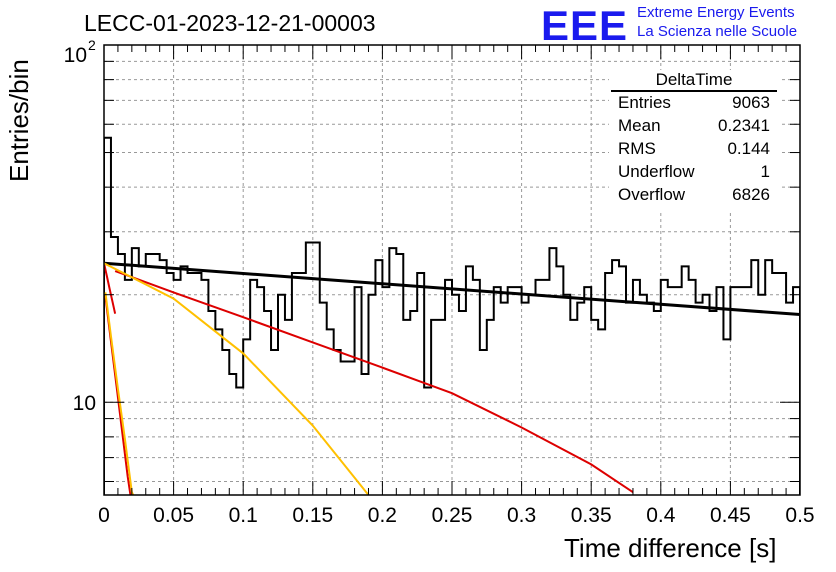 The image size is (836, 572). Describe the element at coordinates (104, 515) in the screenshot. I see `x-tick-label: 0` at that location.